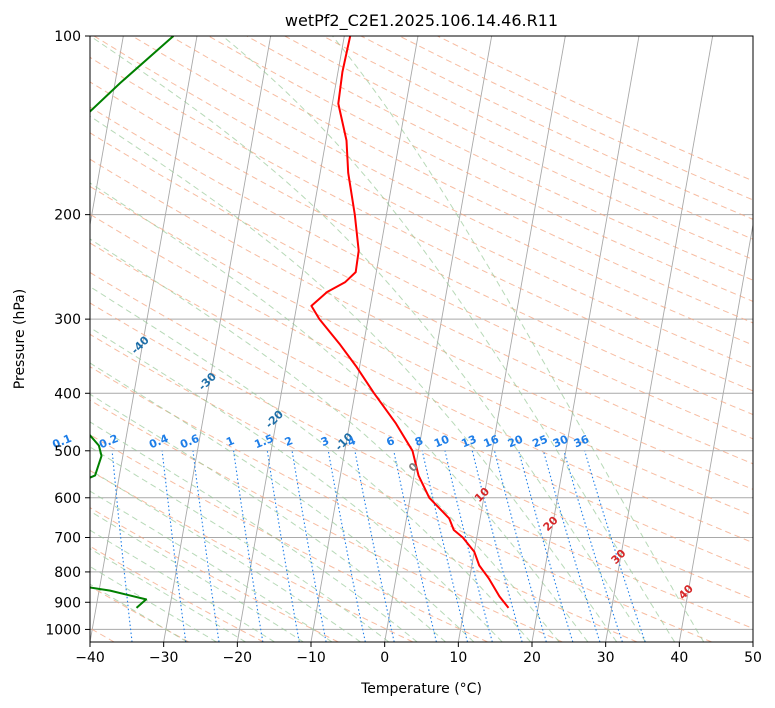 The image size is (775, 708). What do you see at coordinates (164, 658) in the screenshot?
I see `x-tick-label: −30` at bounding box center [164, 658].